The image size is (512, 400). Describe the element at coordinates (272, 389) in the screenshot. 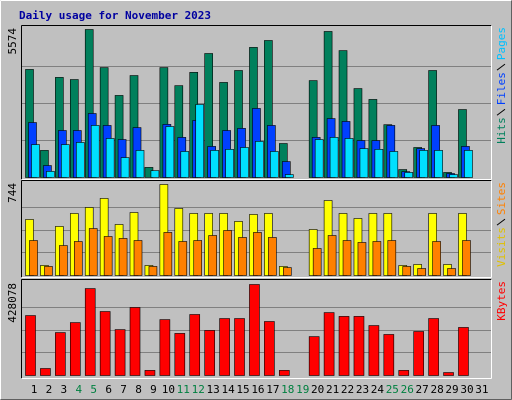

I see `x-tick-label: 17` at that location.